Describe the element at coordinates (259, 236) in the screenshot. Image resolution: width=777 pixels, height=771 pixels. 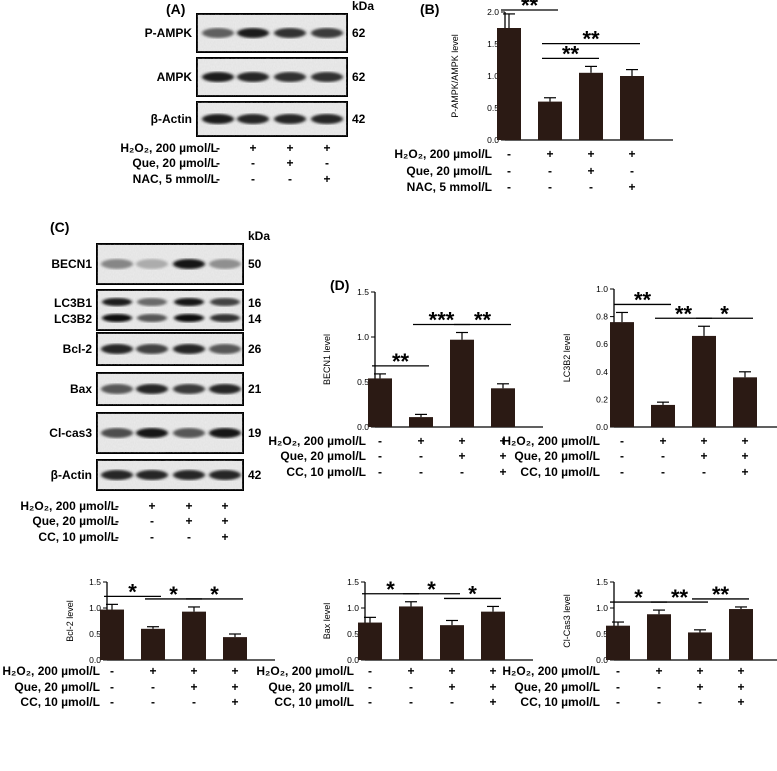
I see `kda-unit-label: kDa` at that location.